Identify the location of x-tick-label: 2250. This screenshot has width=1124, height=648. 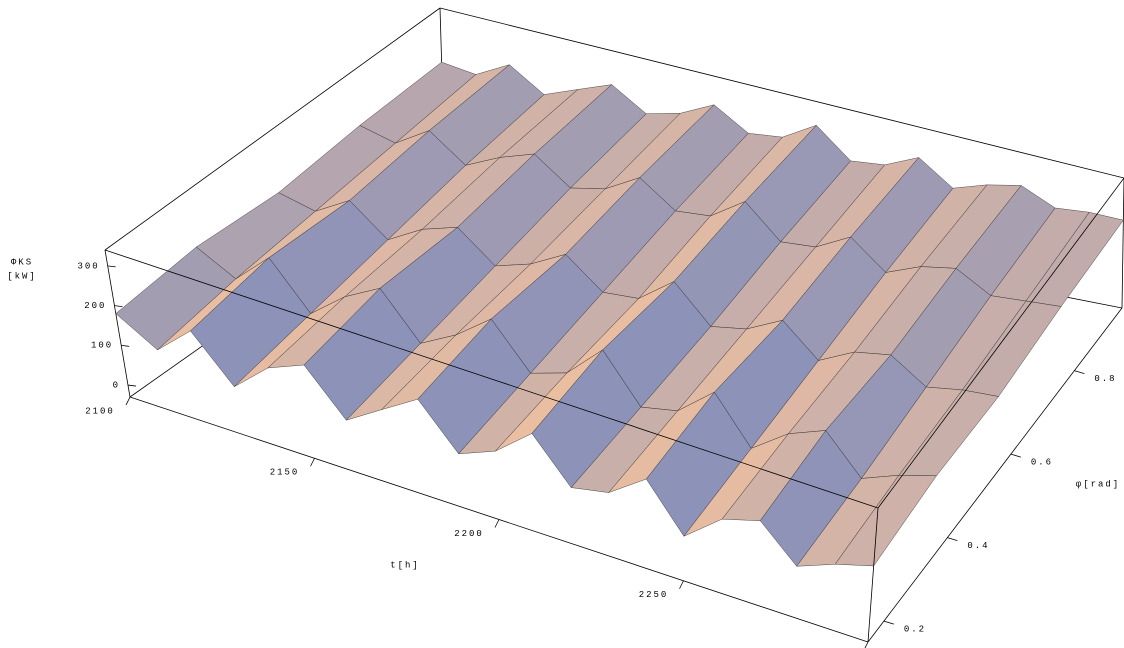
(654, 595).